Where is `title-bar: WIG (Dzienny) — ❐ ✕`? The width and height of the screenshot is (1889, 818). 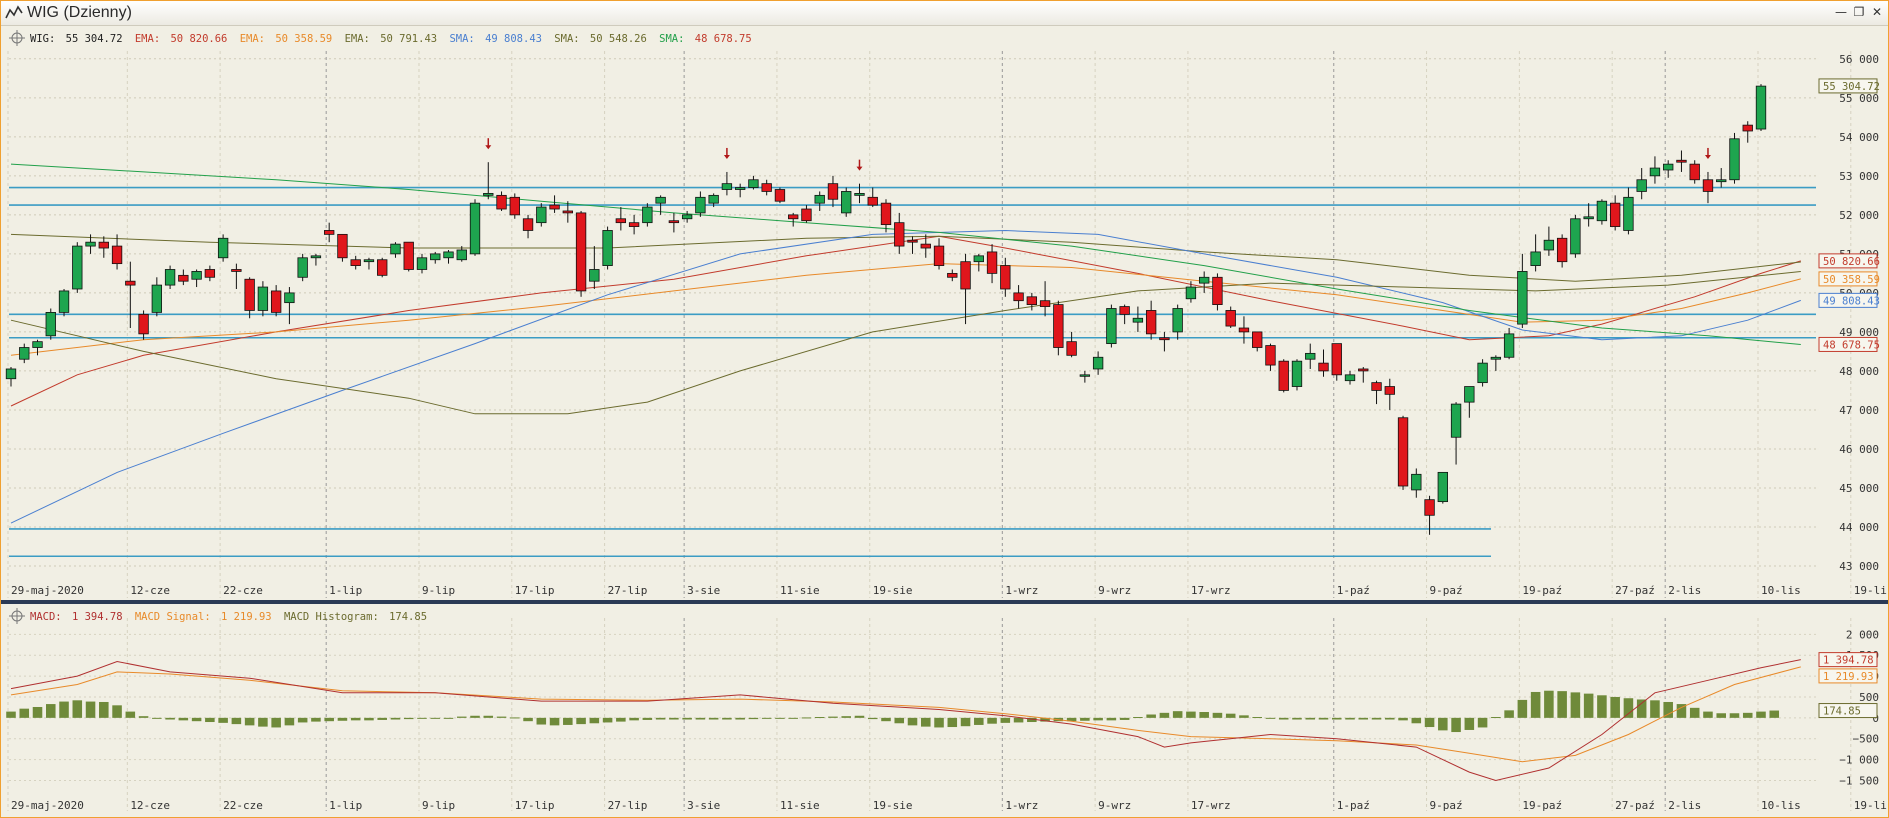
title-bar: WIG (Dzienny) — ❐ ✕ is located at coordinates (944, 13).